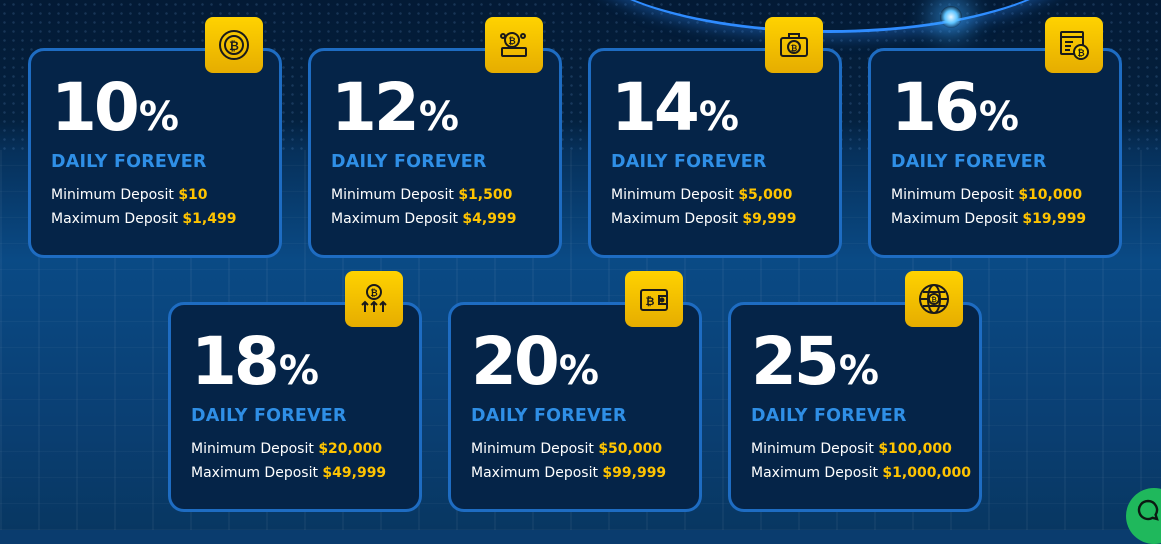  Describe the element at coordinates (115, 107) in the screenshot. I see `plan-rate: 10%` at that location.